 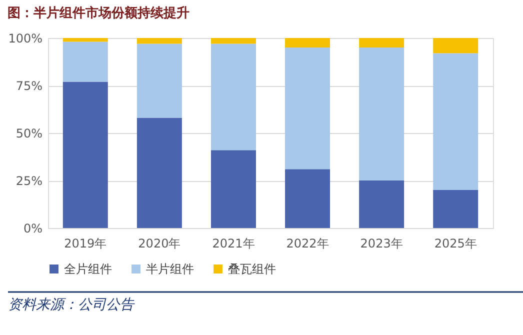 What do you see at coordinates (233, 243) in the screenshot?
I see `x-tick-label: 2021年` at bounding box center [233, 243].